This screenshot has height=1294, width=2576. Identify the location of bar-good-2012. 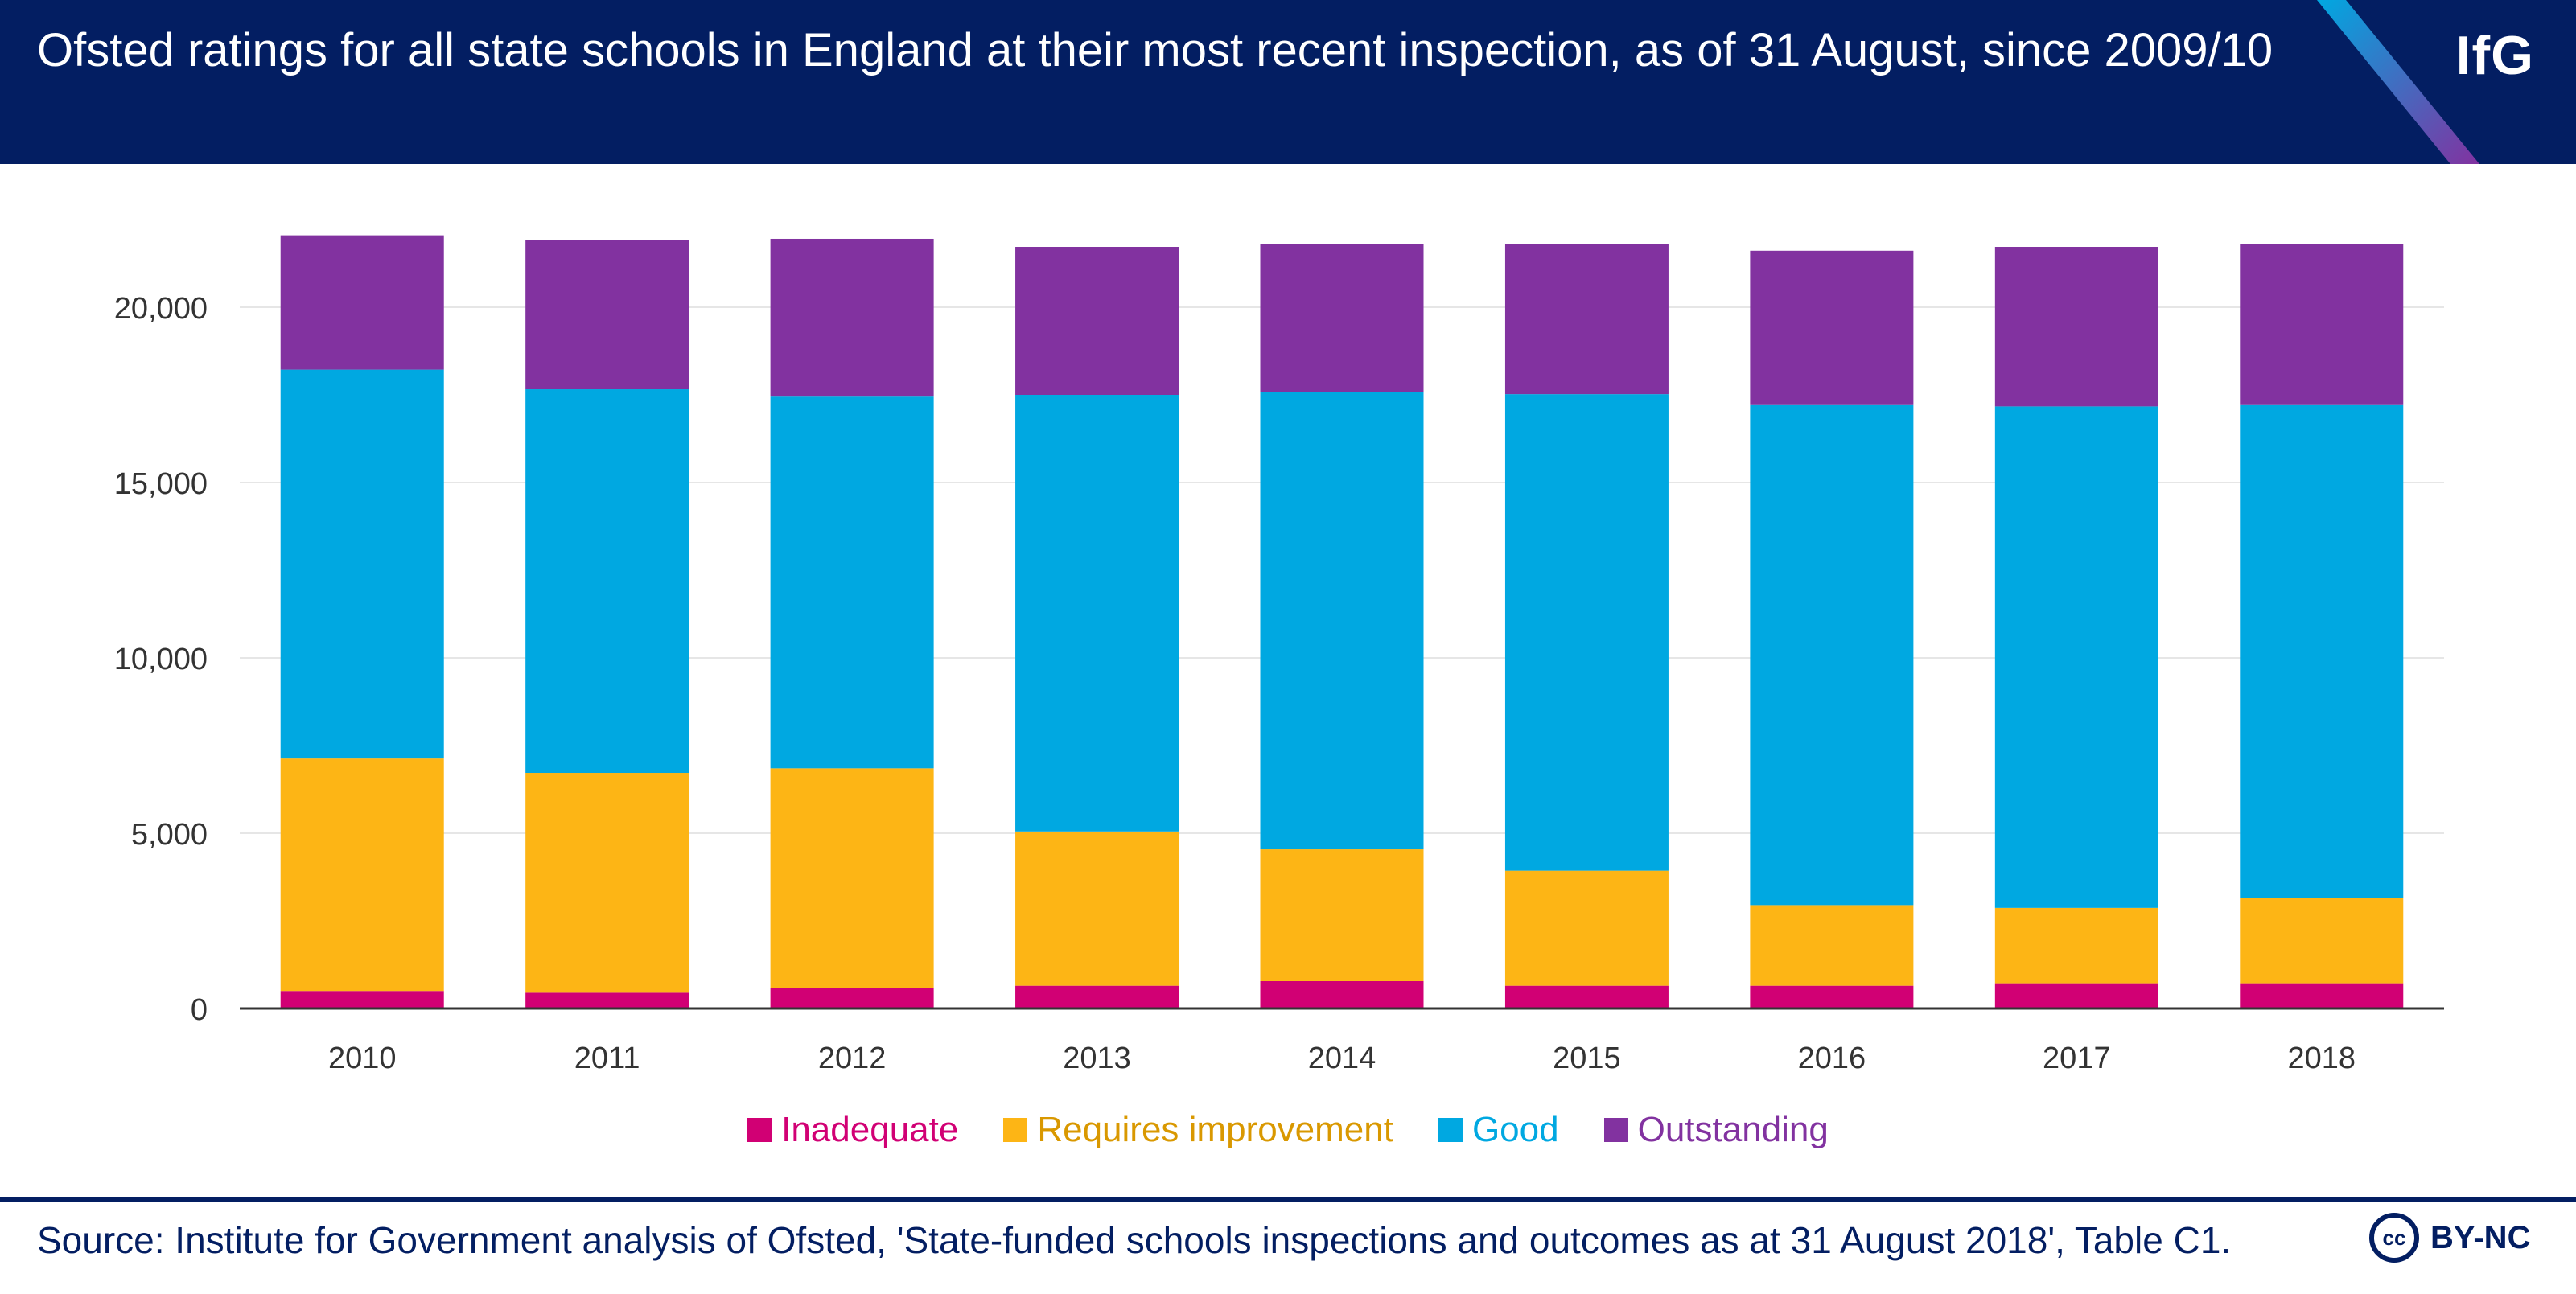
(852, 582).